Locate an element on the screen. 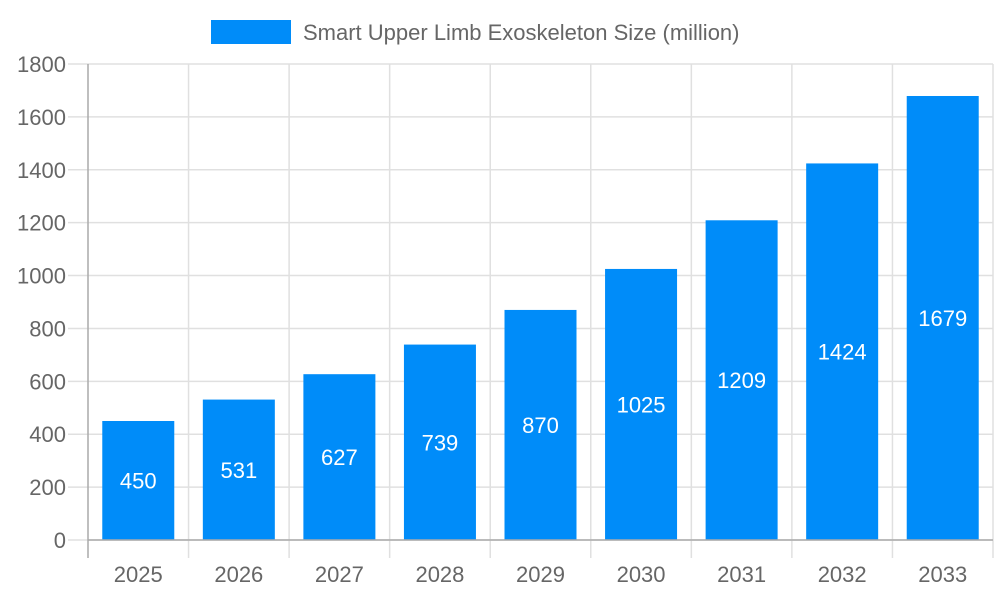 This screenshot has height=600, width=1000. x-tick-label: 2032 is located at coordinates (842, 574).